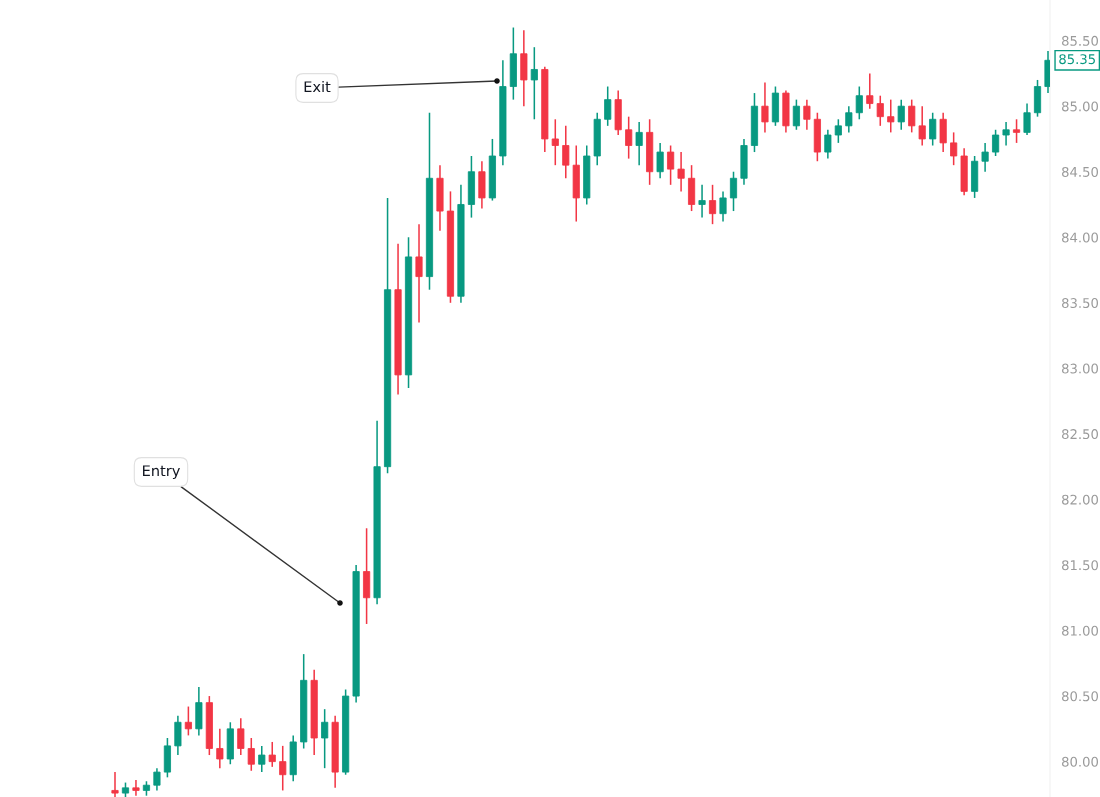 Image resolution: width=1100 pixels, height=797 pixels. What do you see at coordinates (1080, 171) in the screenshot?
I see `y-tick-label: 84.50` at bounding box center [1080, 171].